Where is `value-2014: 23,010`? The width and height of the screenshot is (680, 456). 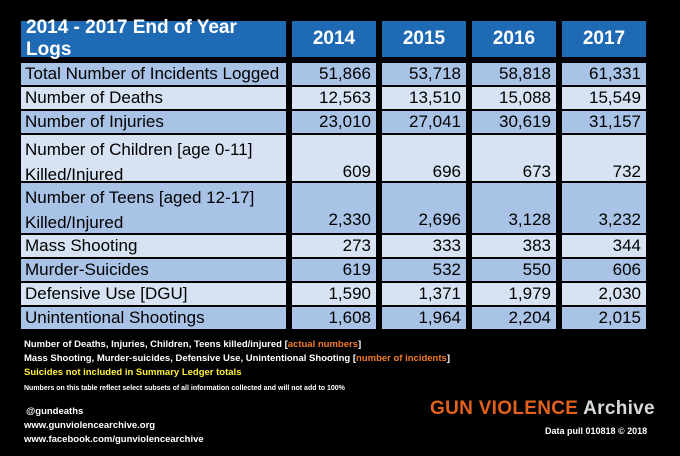
value-2014: 23,010 is located at coordinates (334, 122).